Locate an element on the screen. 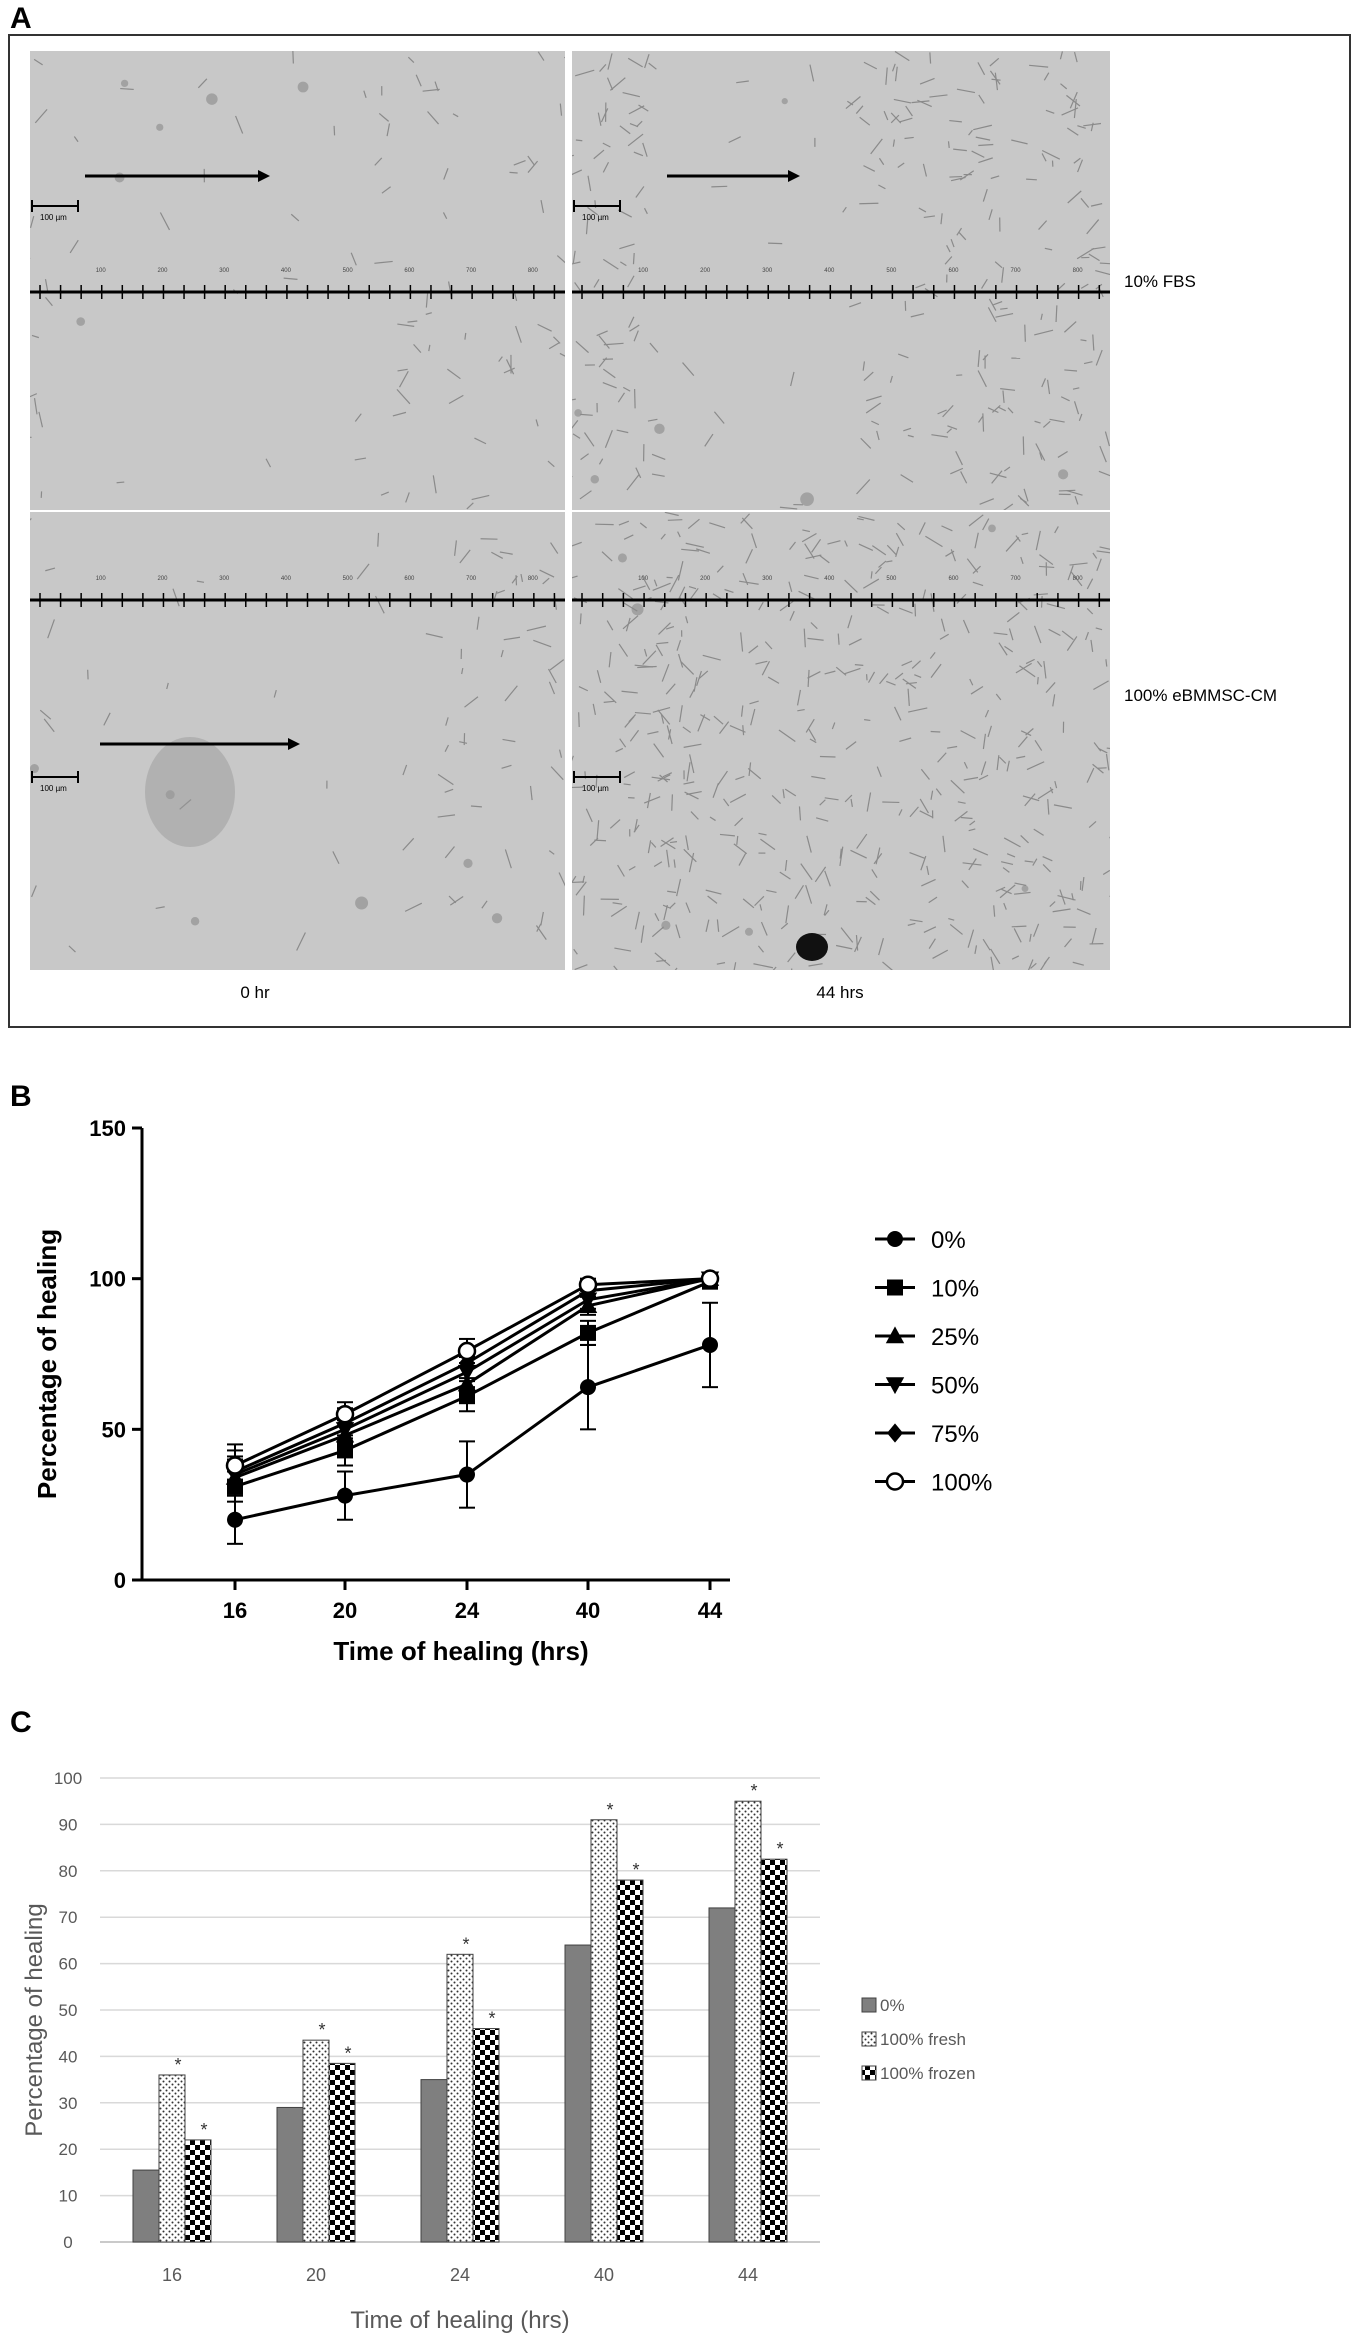 This screenshot has width=1360, height=2343. migration-arrowhead is located at coordinates (264, 176).